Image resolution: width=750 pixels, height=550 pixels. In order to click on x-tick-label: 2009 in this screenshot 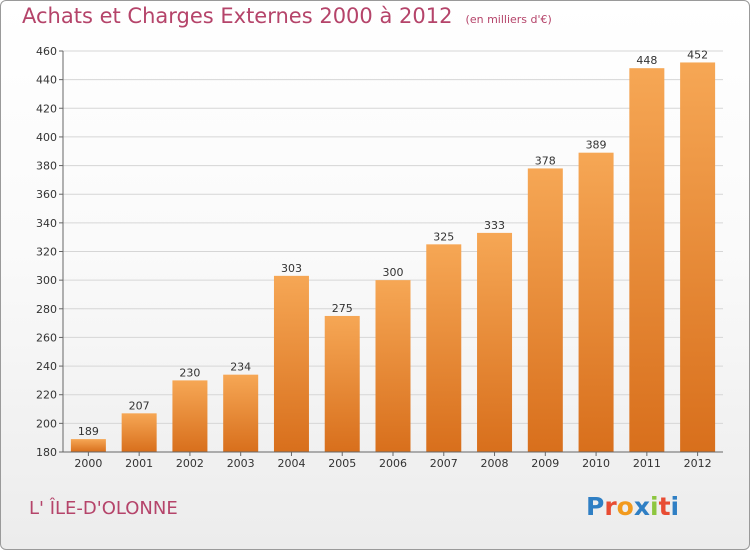, I will do `click(545, 463)`.